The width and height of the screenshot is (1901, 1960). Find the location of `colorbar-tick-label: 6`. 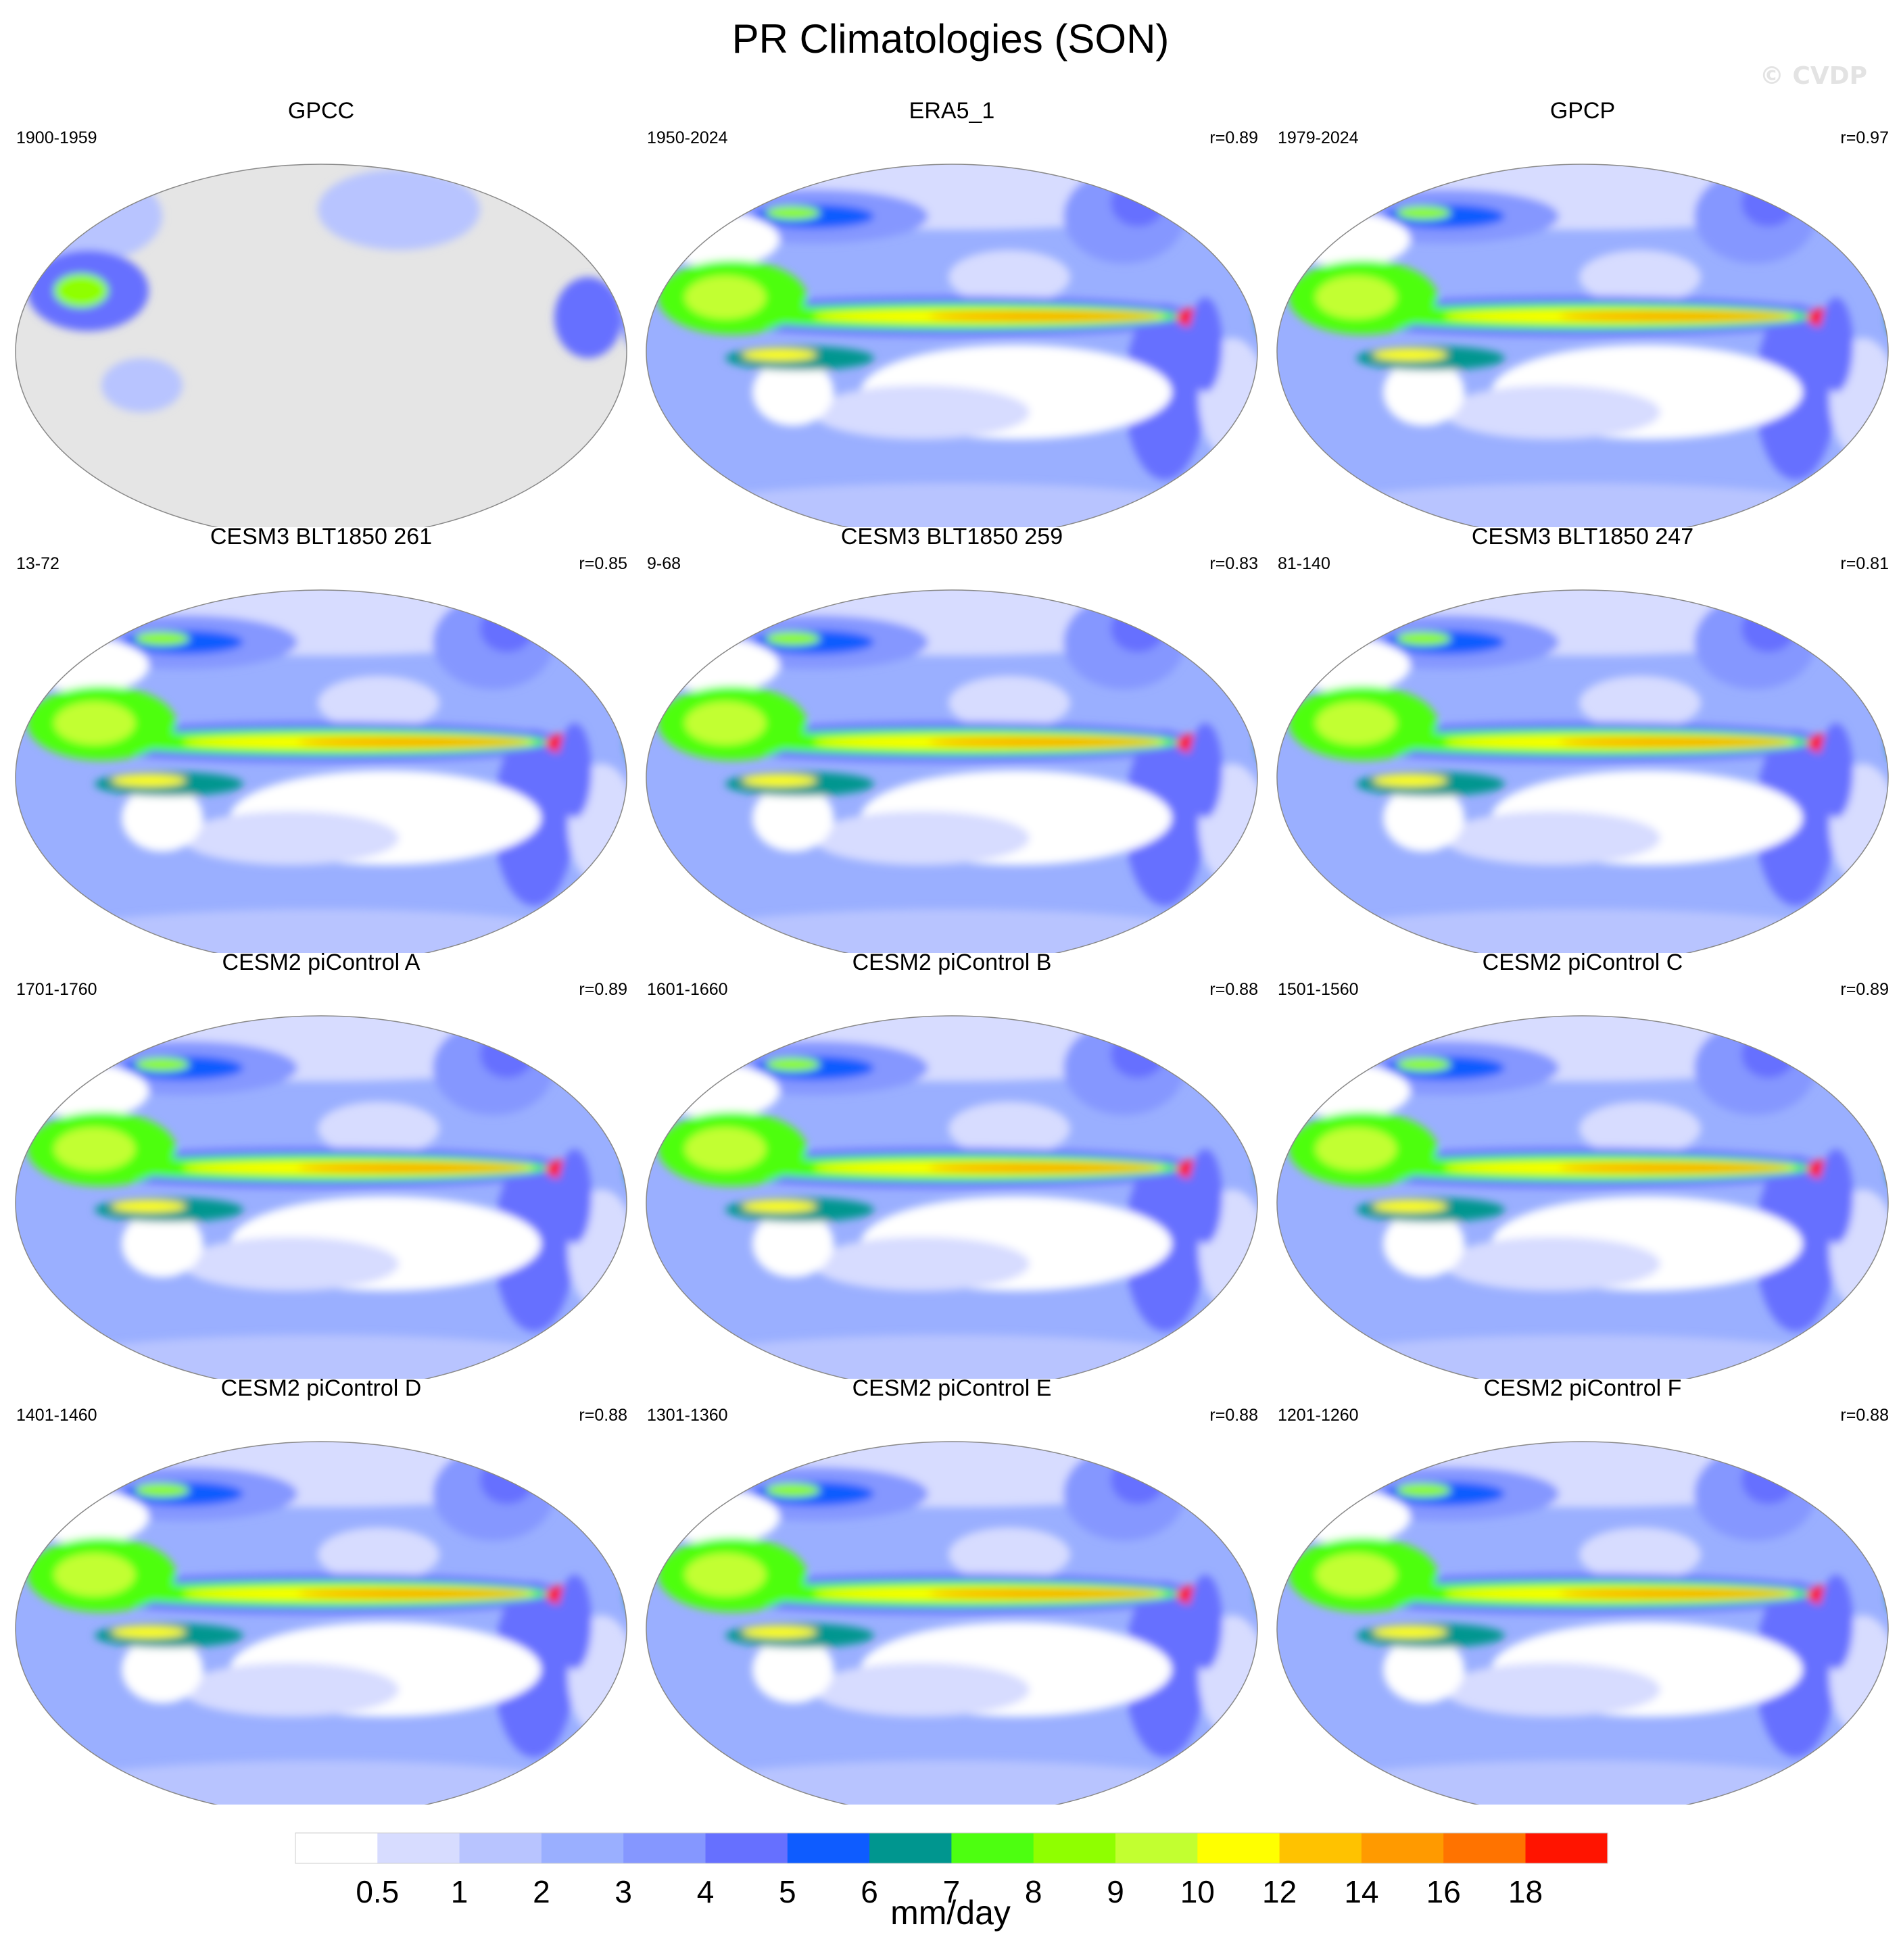

colorbar-tick-label: 6 is located at coordinates (869, 1891).